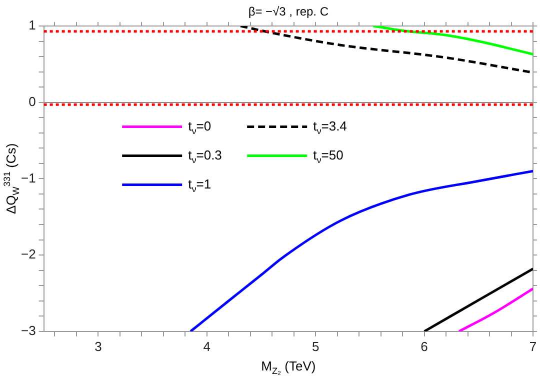 The image size is (540, 380). What do you see at coordinates (533, 346) in the screenshot?
I see `x-tick-label: 7` at bounding box center [533, 346].